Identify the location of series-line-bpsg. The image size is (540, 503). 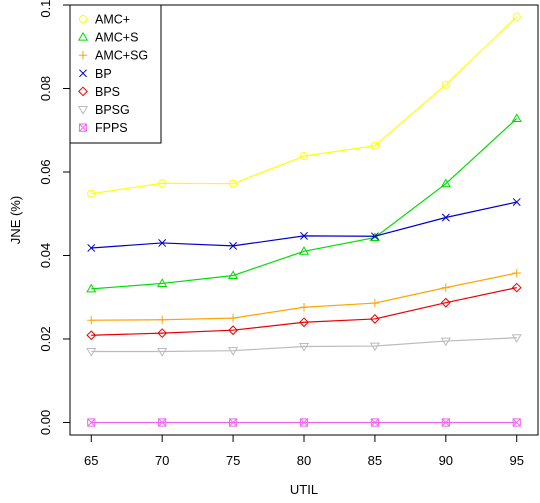
(304, 345).